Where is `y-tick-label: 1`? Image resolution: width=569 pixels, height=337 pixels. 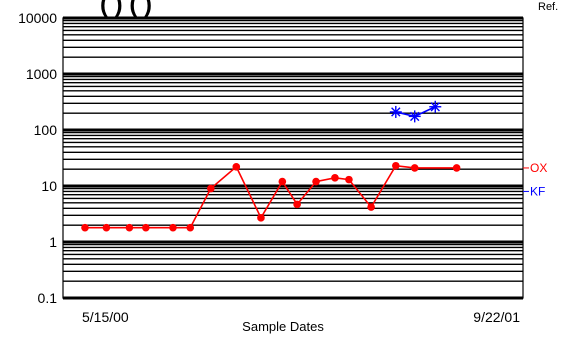 y-tick-label: 1 is located at coordinates (53, 242).